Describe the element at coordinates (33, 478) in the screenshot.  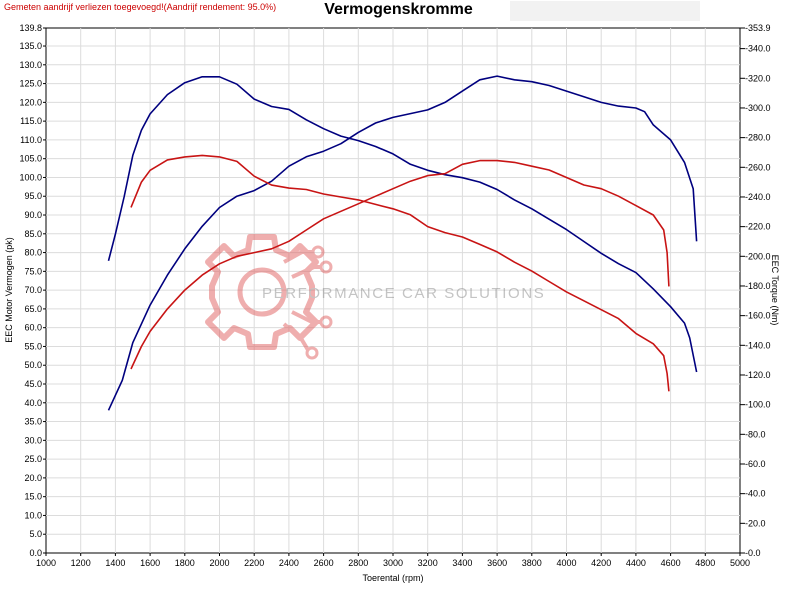
I see `left-tick-label: 20.0` at that location.